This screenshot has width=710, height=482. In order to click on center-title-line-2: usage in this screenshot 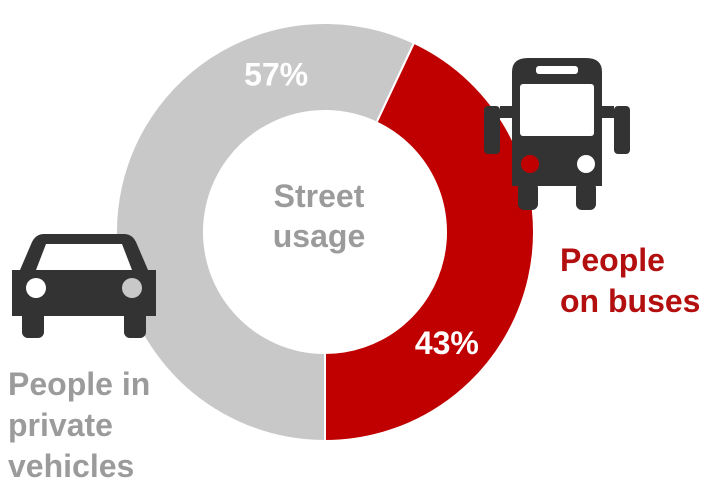, I will do `click(319, 236)`.